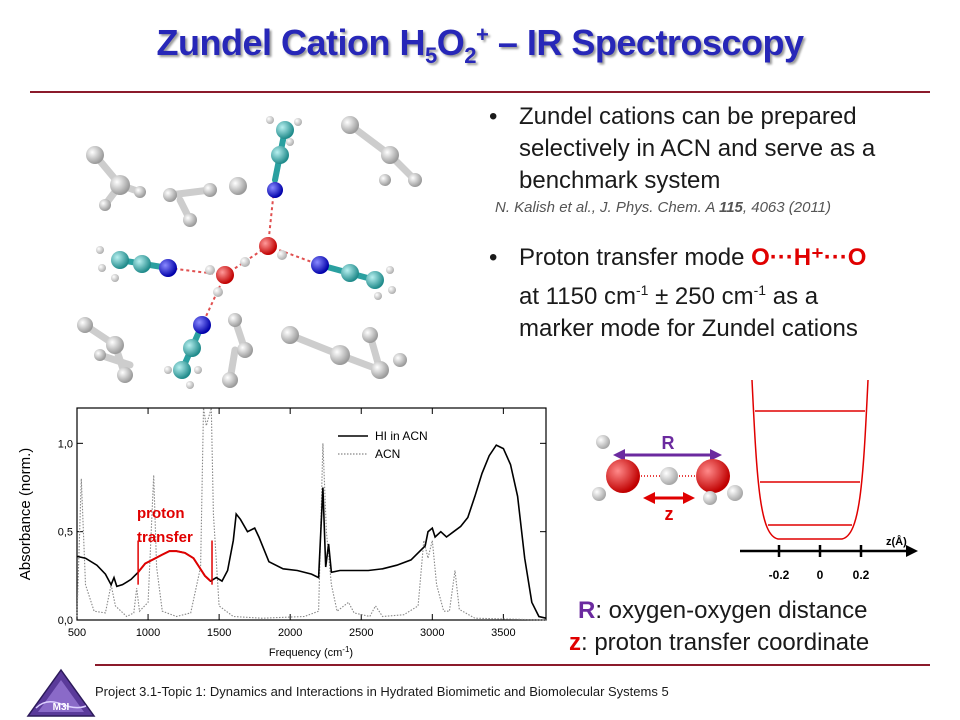  Describe the element at coordinates (810, 459) in the screenshot. I see `potential-curve` at that location.